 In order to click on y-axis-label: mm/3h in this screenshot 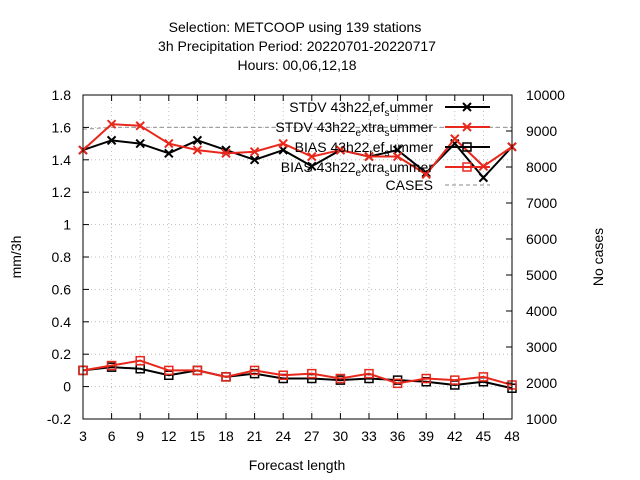, I will do `click(16, 257)`.